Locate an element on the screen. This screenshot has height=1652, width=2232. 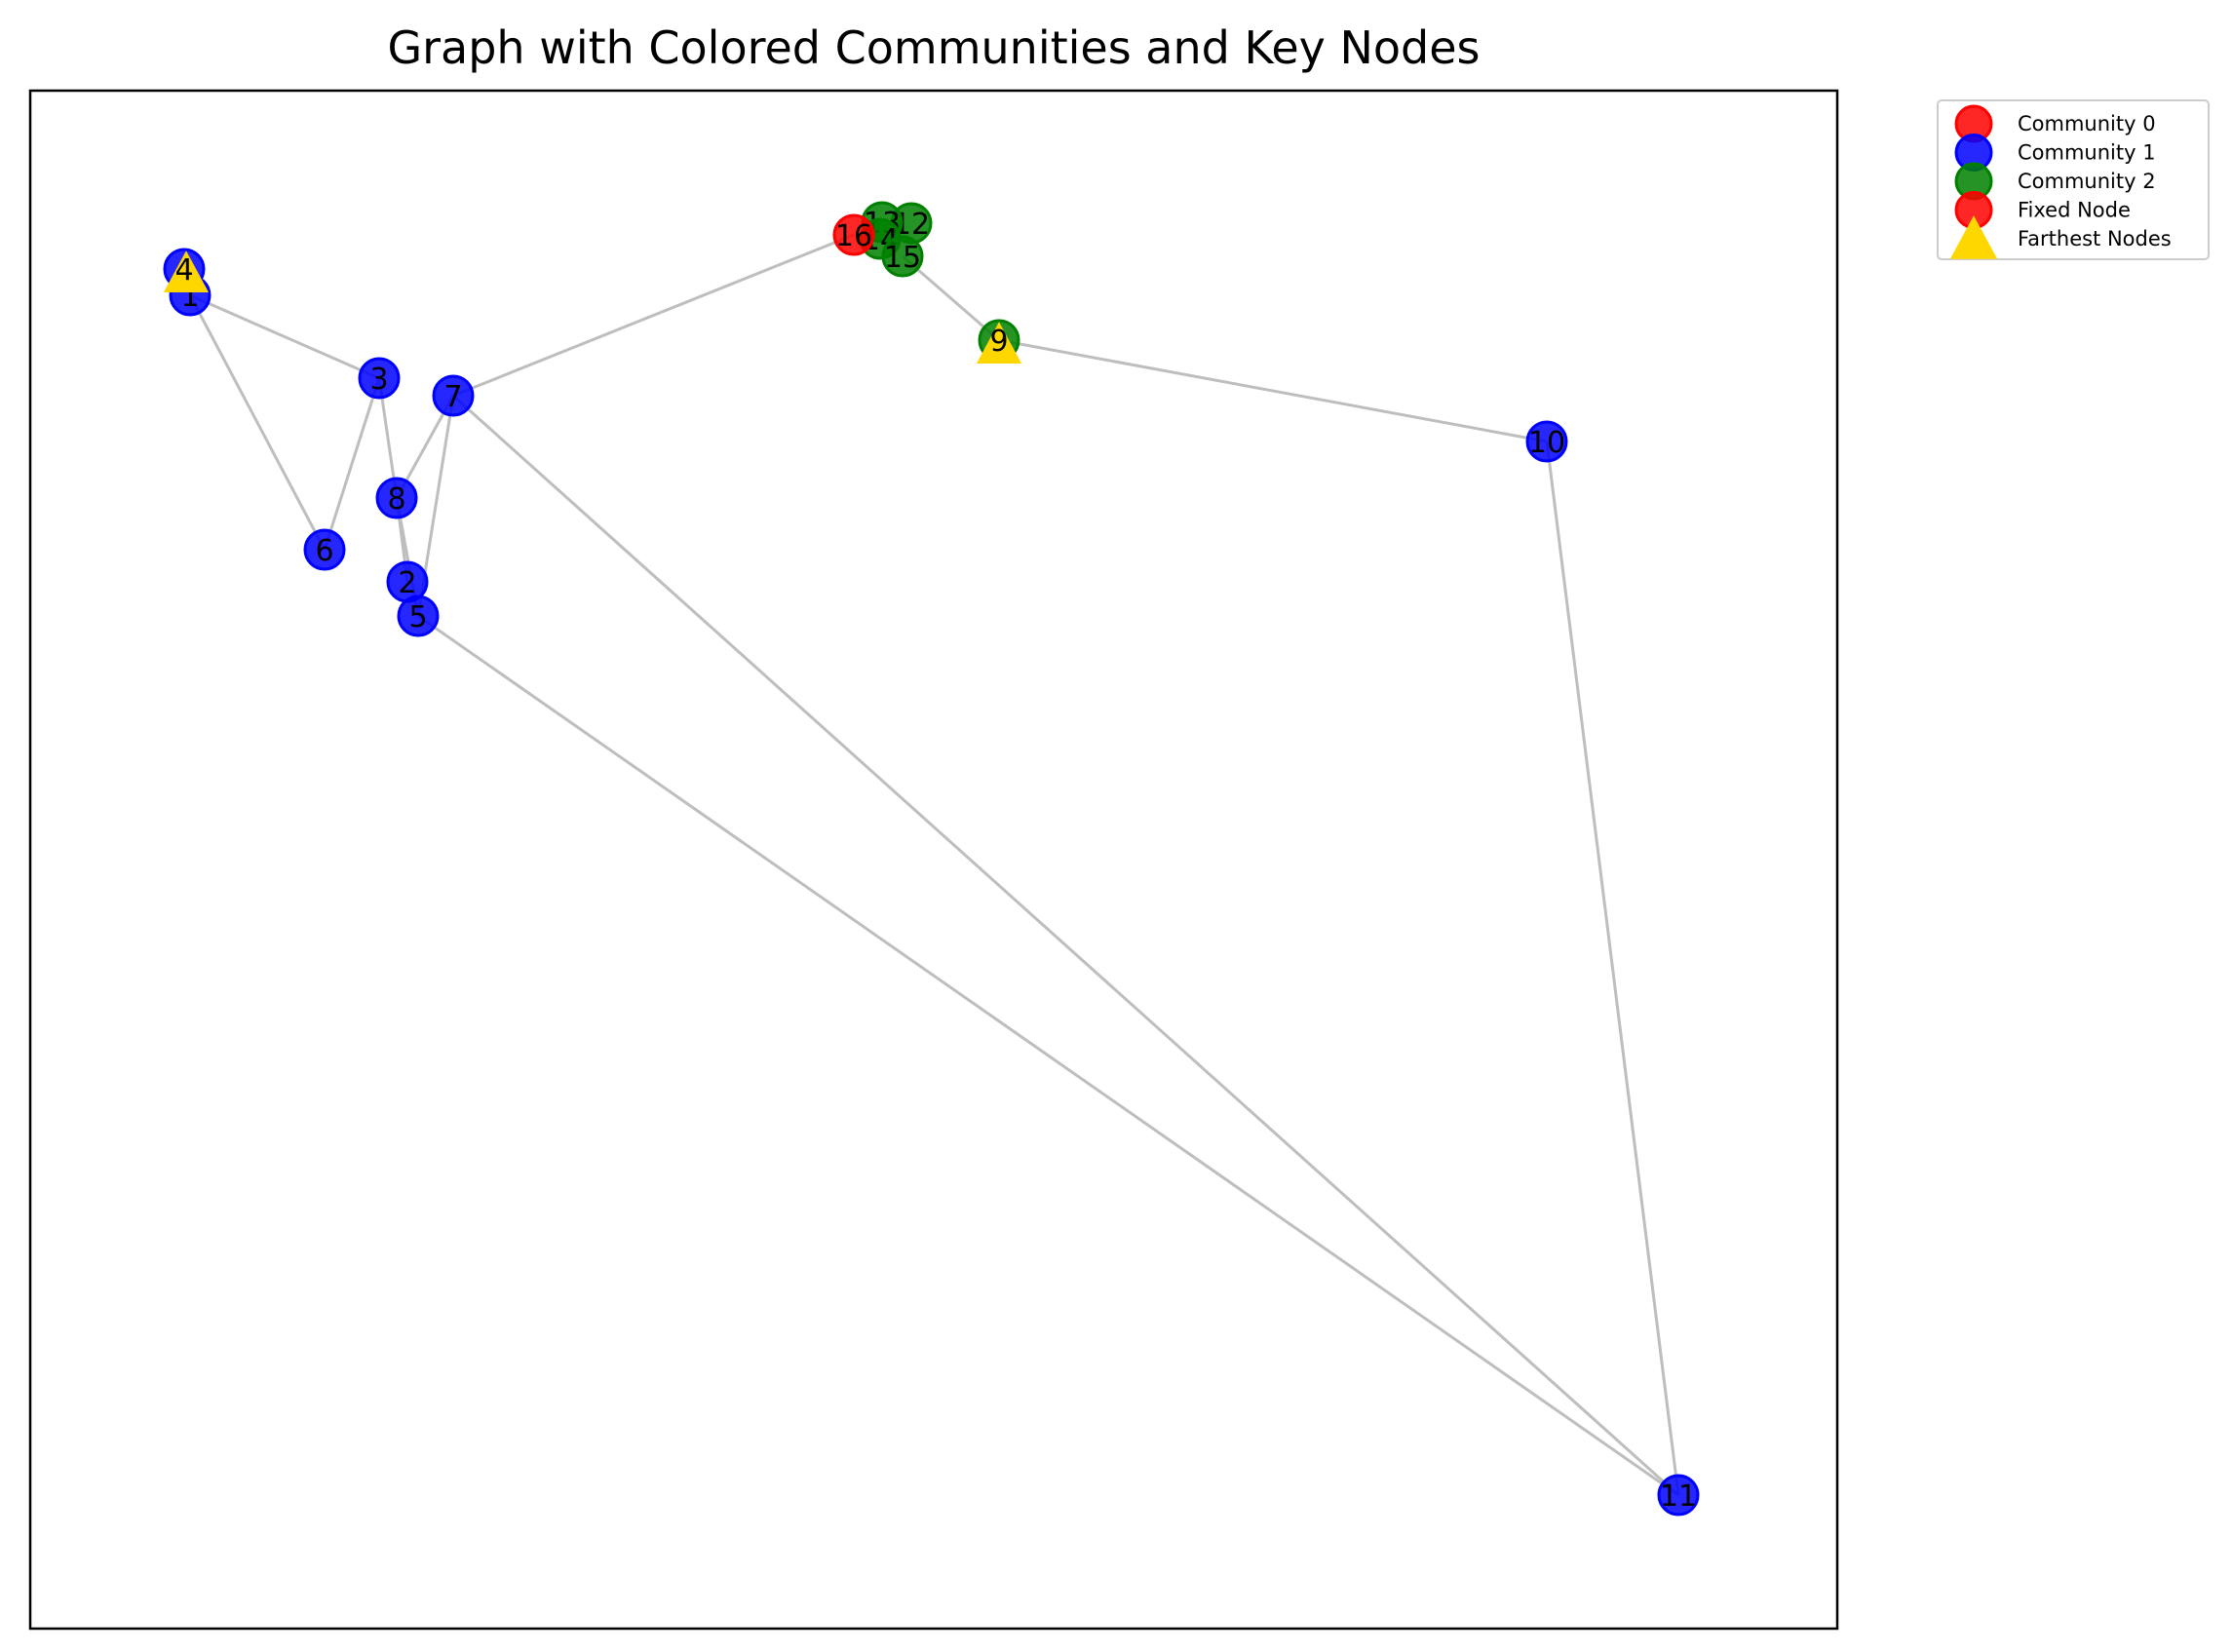
node-10: 10 is located at coordinates (1547, 441).